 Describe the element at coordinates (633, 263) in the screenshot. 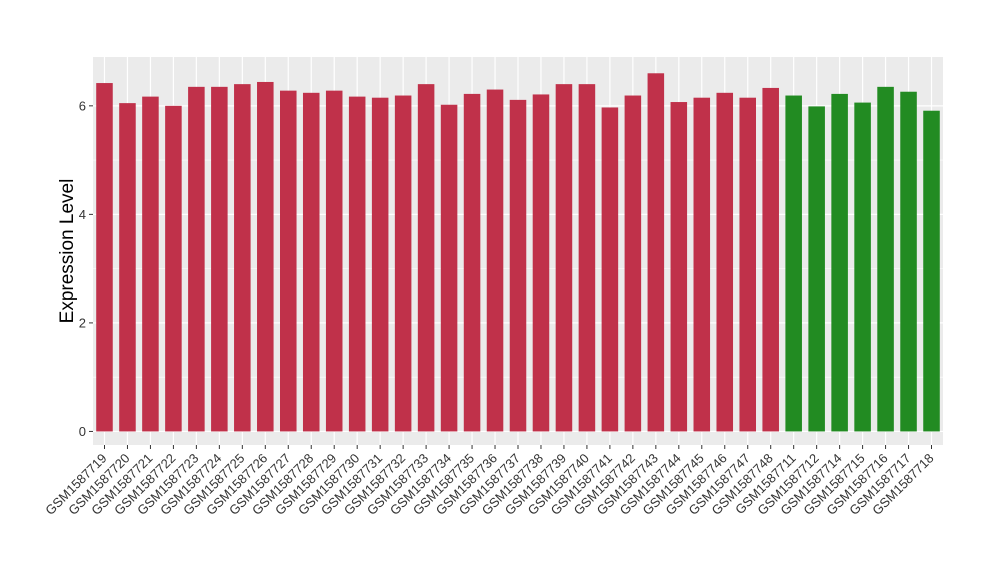

I see `bar-GSM1587742` at that location.